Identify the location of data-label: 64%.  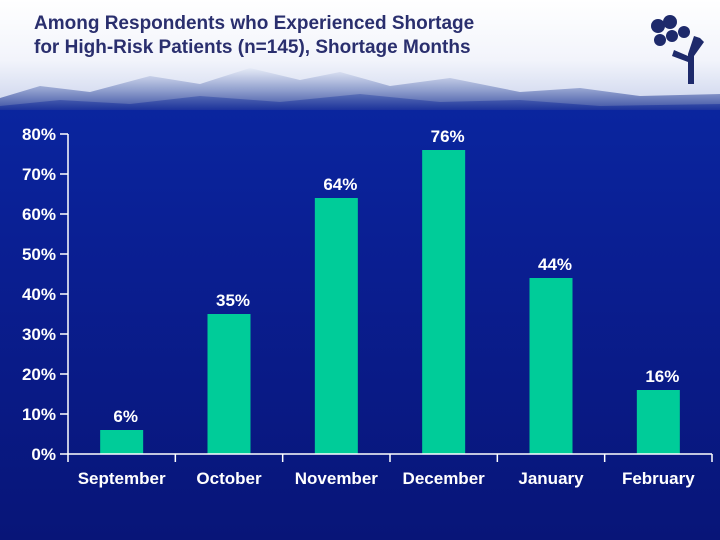
(340, 184).